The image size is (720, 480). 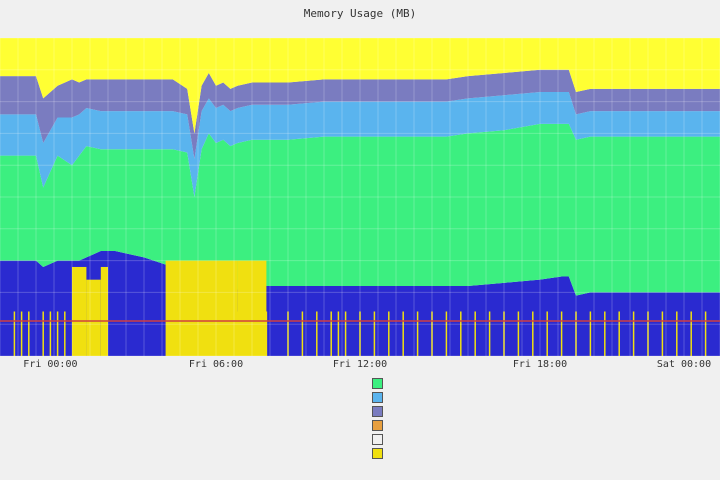 I want to click on chart-title: Memory Usage (MB), so click(x=360, y=13).